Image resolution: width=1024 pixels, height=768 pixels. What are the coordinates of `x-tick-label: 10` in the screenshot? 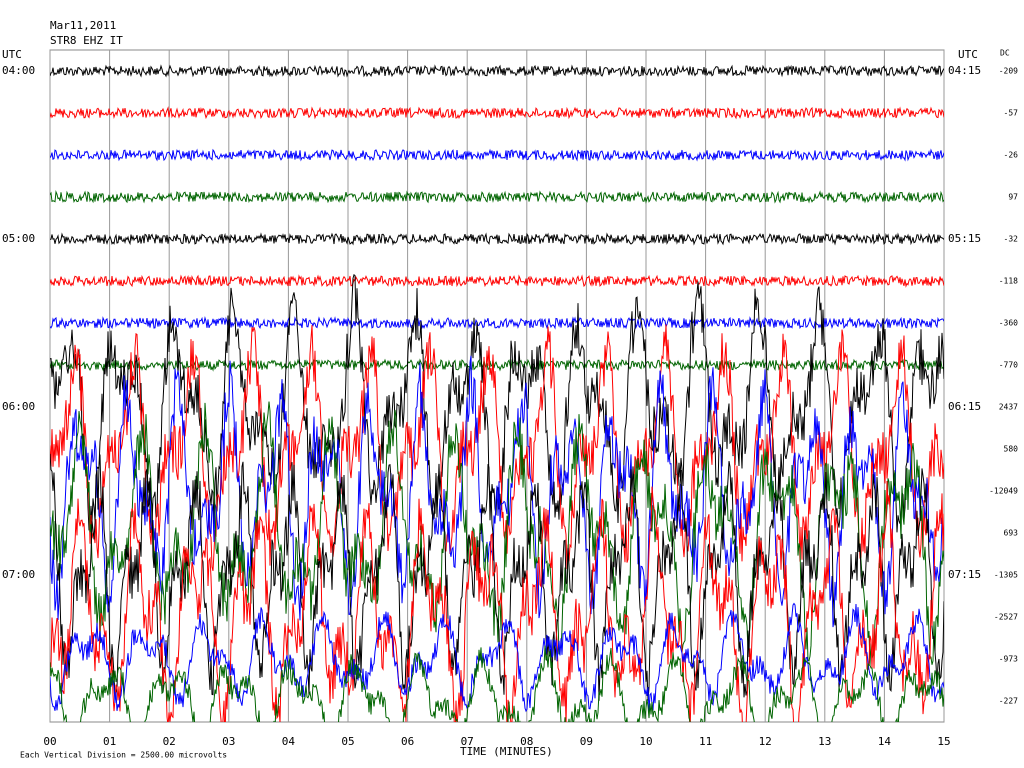 It's located at (645, 741).